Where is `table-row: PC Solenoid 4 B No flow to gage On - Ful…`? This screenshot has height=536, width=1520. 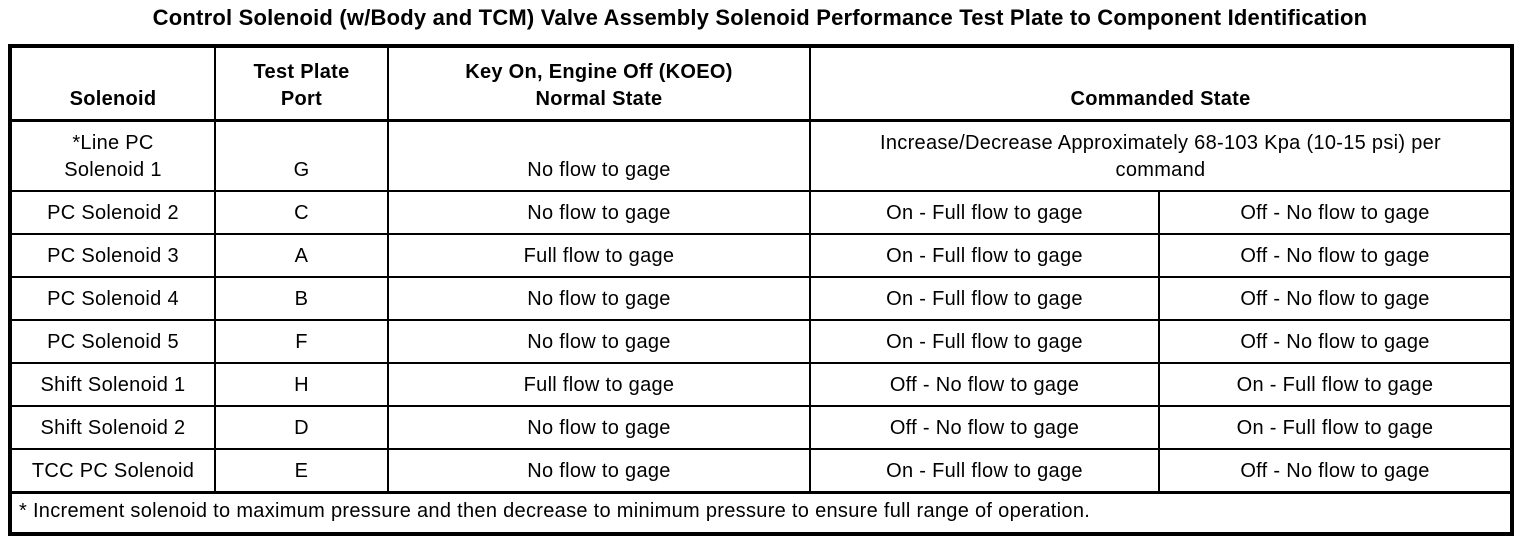
table-row: PC Solenoid 4 B No flow to gage On - Ful… is located at coordinates (761, 298).